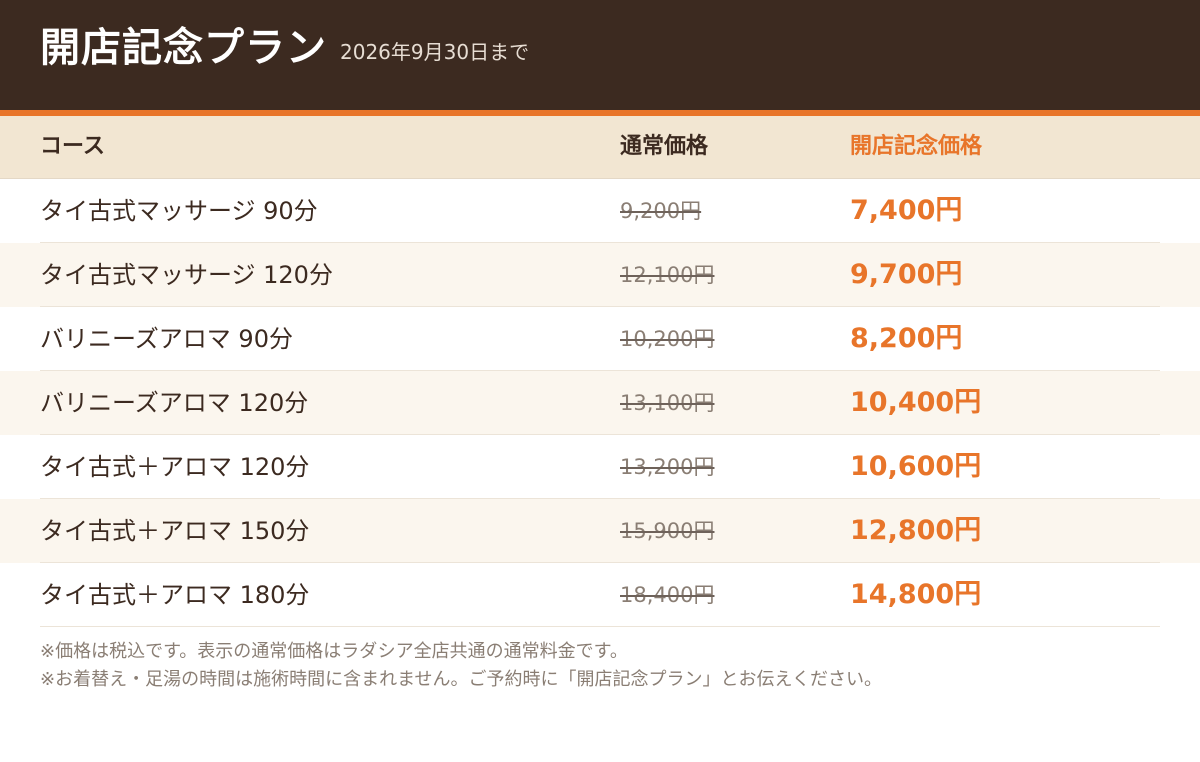  Describe the element at coordinates (916, 146) in the screenshot. I see `column-header-special-price: 開店記念価格` at that location.